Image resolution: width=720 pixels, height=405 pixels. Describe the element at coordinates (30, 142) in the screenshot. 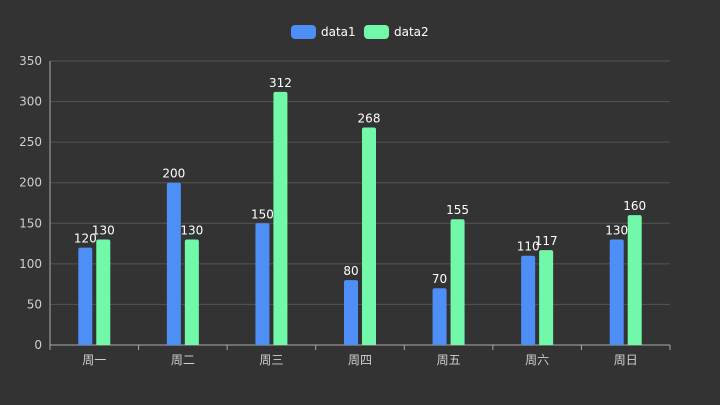

I see `y-tick-label: 250` at that location.